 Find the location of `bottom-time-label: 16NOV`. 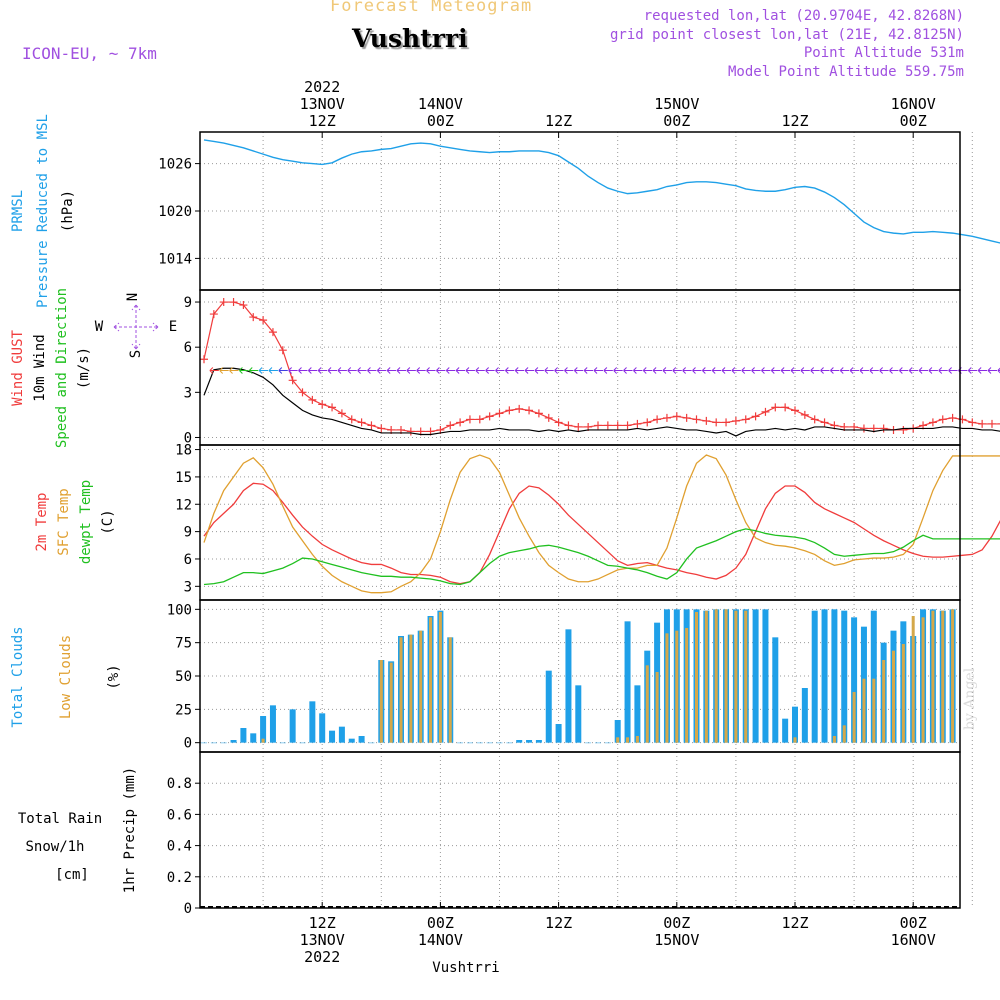

bottom-time-label: 16NOV is located at coordinates (913, 940).